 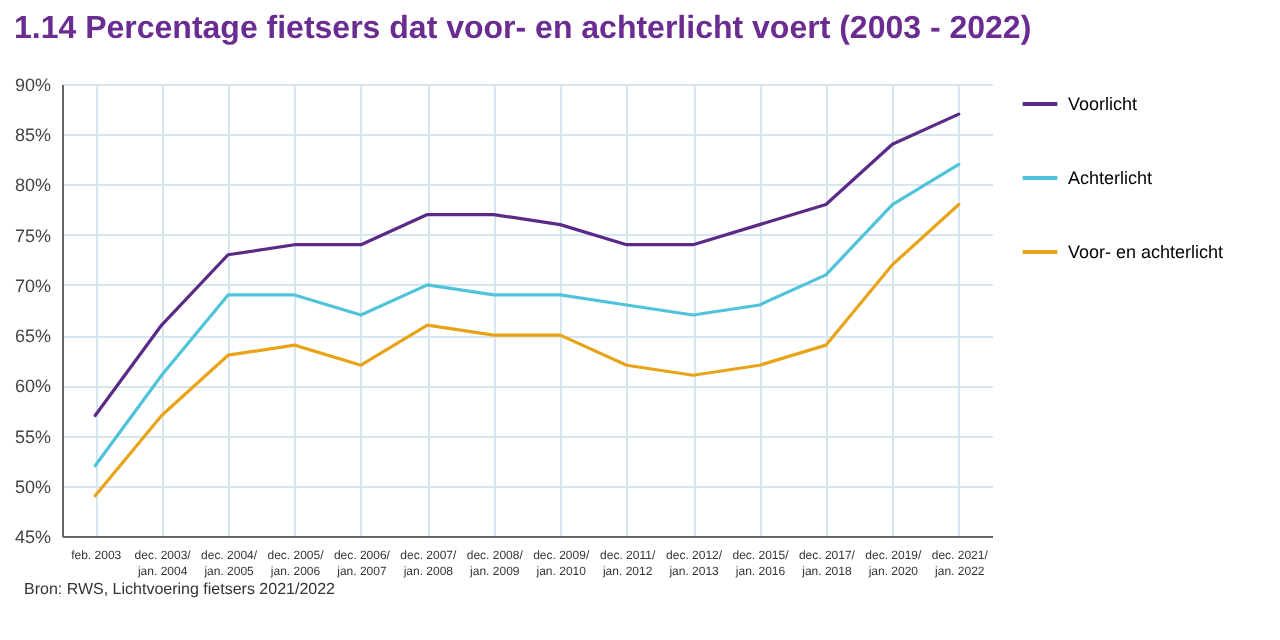 I want to click on legend-label: Voor- en achterlicht, so click(x=1146, y=252).